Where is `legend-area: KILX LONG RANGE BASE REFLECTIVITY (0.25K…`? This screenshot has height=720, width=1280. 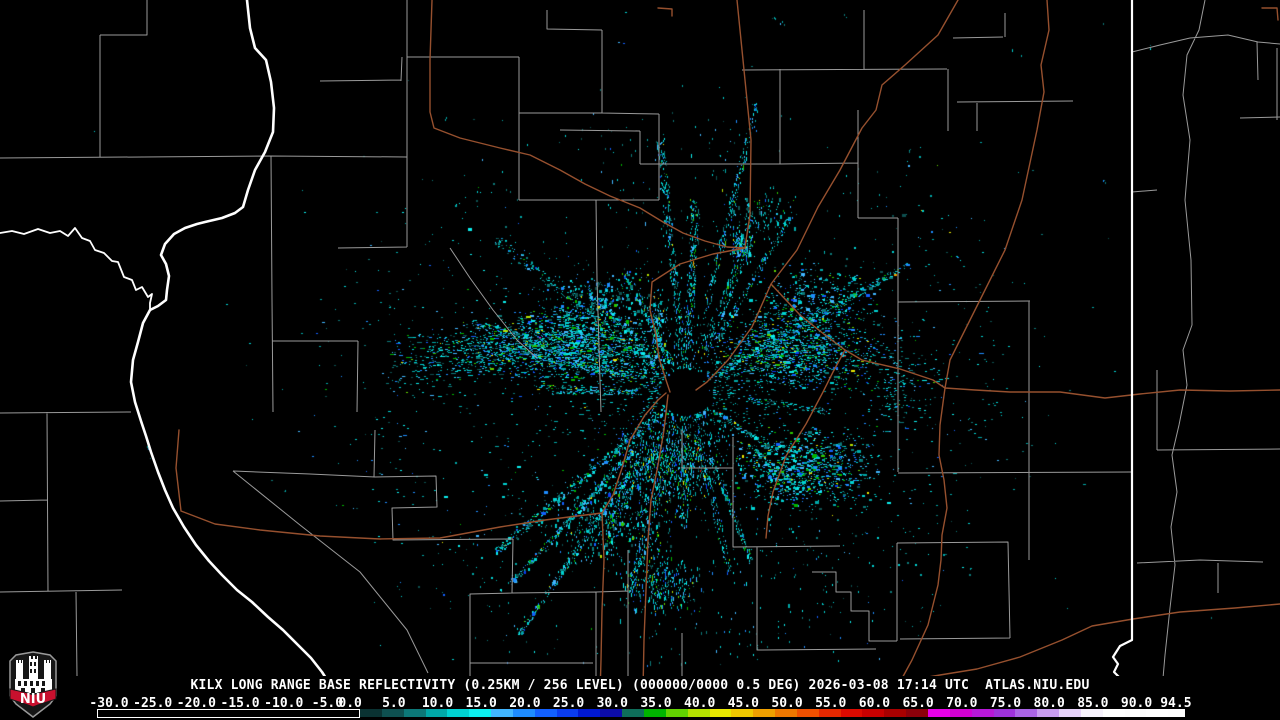
legend-area: KILX LONG RANGE BASE REFLECTIVITY (0.25K… is located at coordinates (640, 698).